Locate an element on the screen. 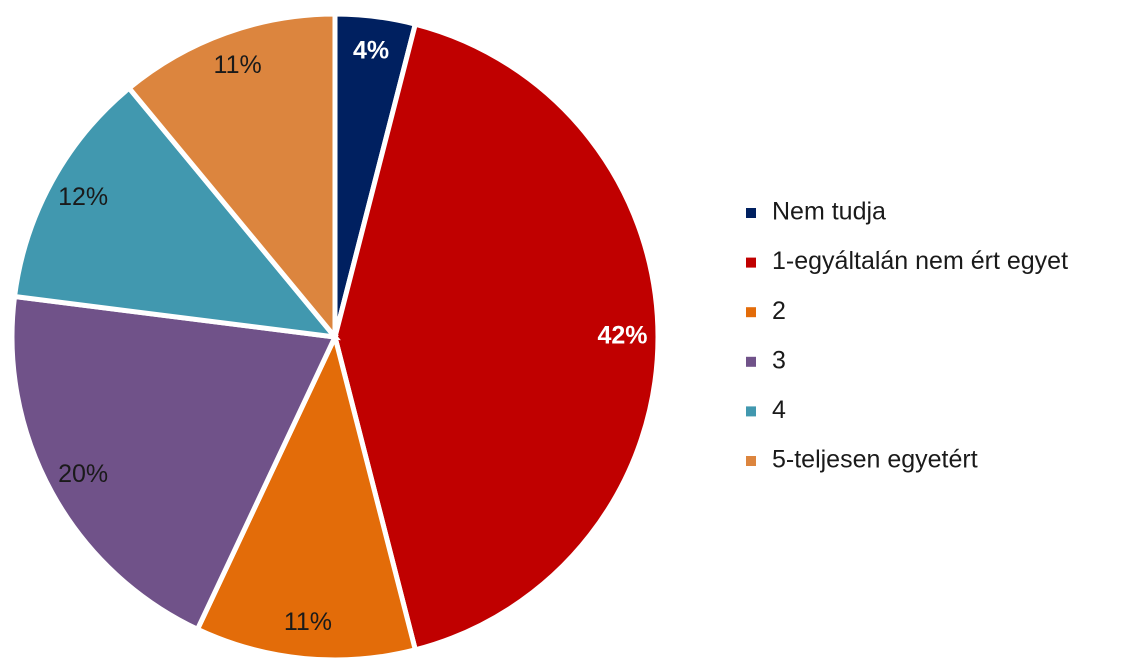 This screenshot has width=1137, height=659. legend-label: 4 is located at coordinates (779, 410).